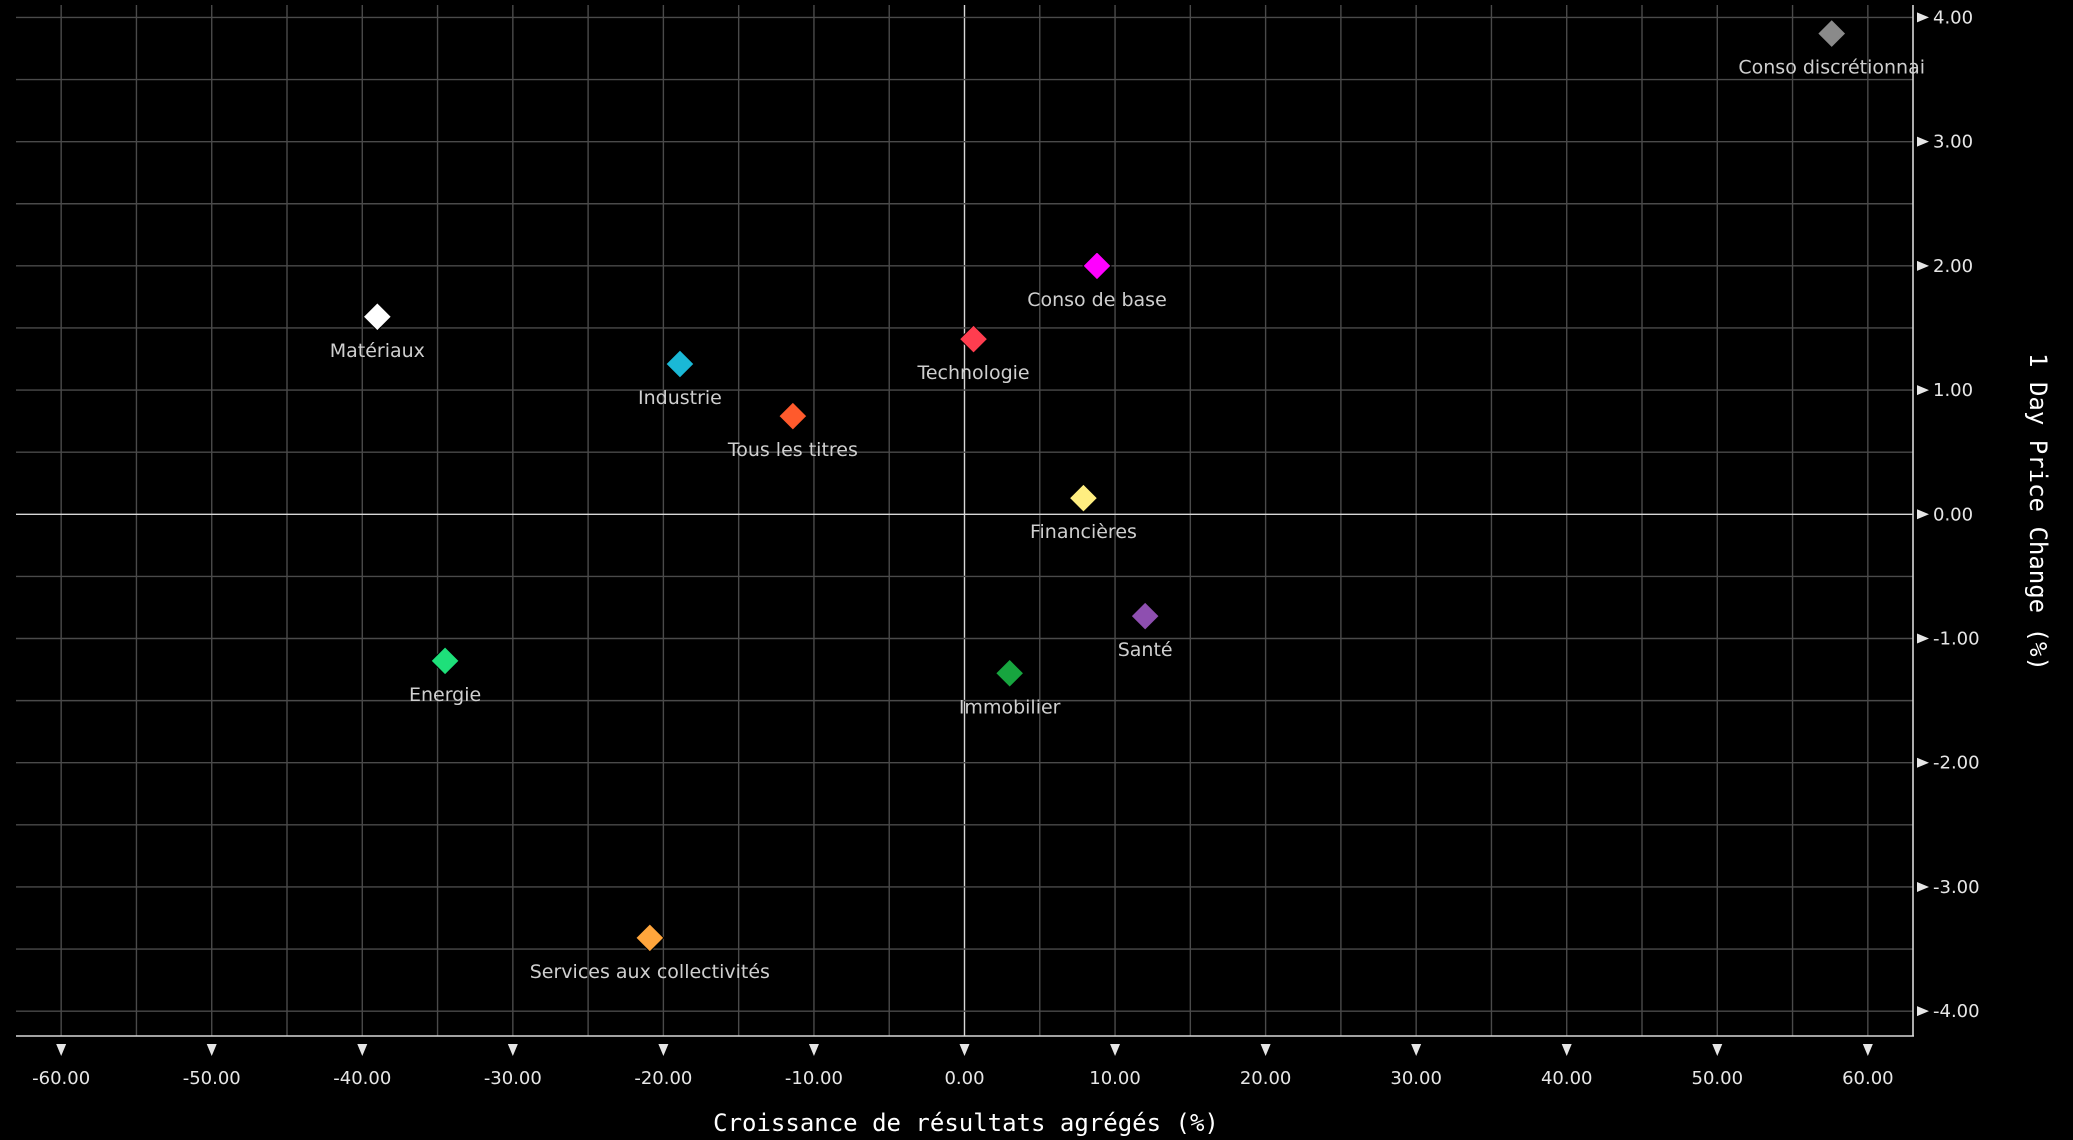 The height and width of the screenshot is (1140, 2073). What do you see at coordinates (1567, 1078) in the screenshot?
I see `x-tick-label: 40.00` at bounding box center [1567, 1078].